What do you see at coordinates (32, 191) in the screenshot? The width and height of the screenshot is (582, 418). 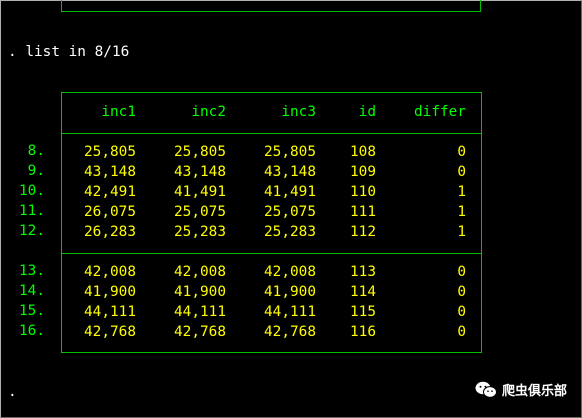 I see `row-number: 10.` at bounding box center [32, 191].